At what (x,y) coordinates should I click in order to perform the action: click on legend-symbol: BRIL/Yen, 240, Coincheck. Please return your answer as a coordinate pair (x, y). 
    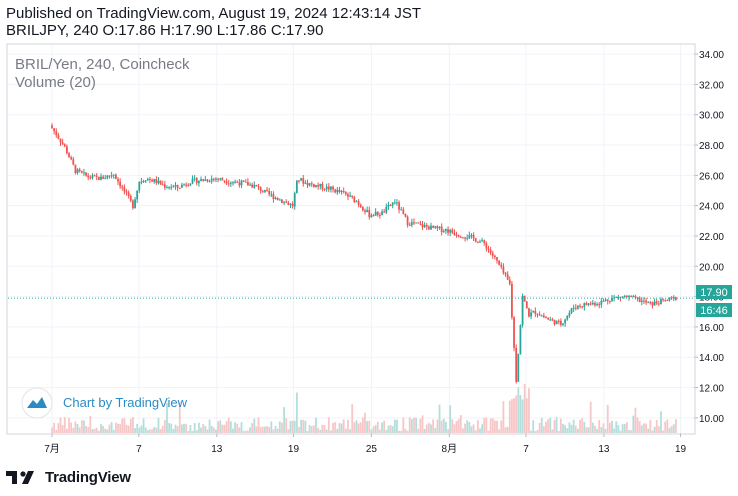
    Looking at the image, I should click on (102, 64).